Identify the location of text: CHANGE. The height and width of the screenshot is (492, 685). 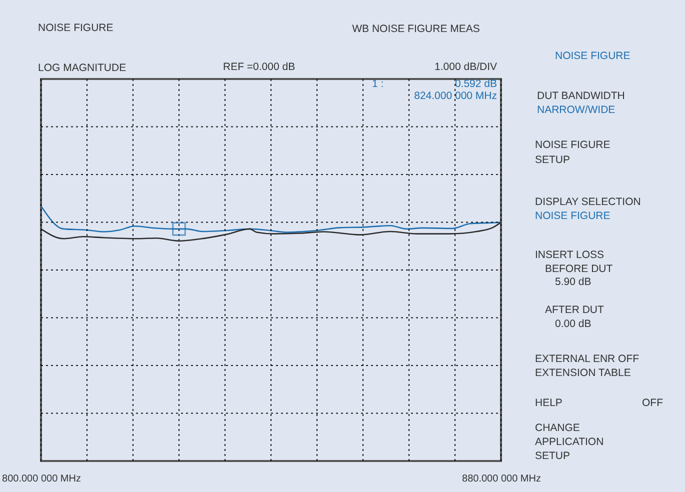
(557, 428).